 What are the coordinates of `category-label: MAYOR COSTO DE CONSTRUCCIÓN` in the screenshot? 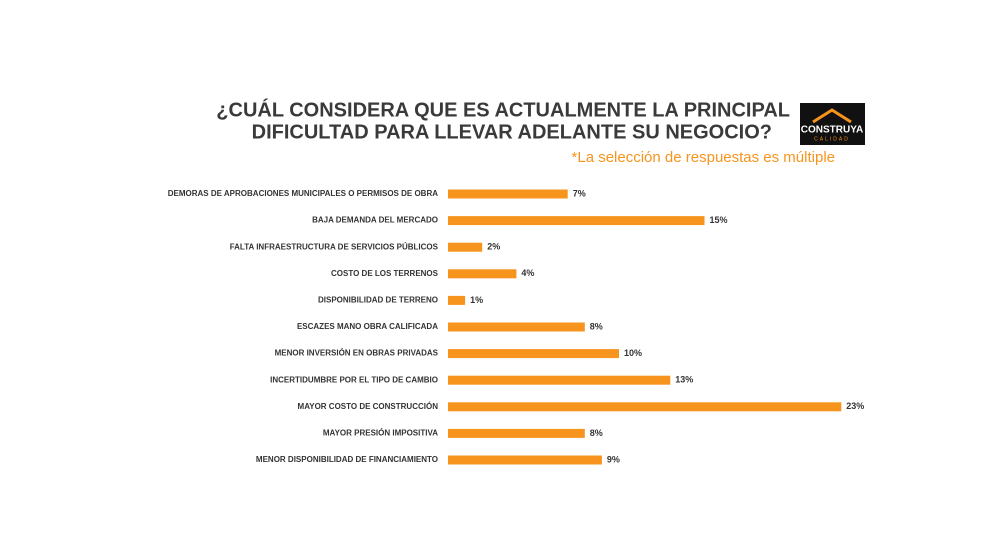 It's located at (368, 406).